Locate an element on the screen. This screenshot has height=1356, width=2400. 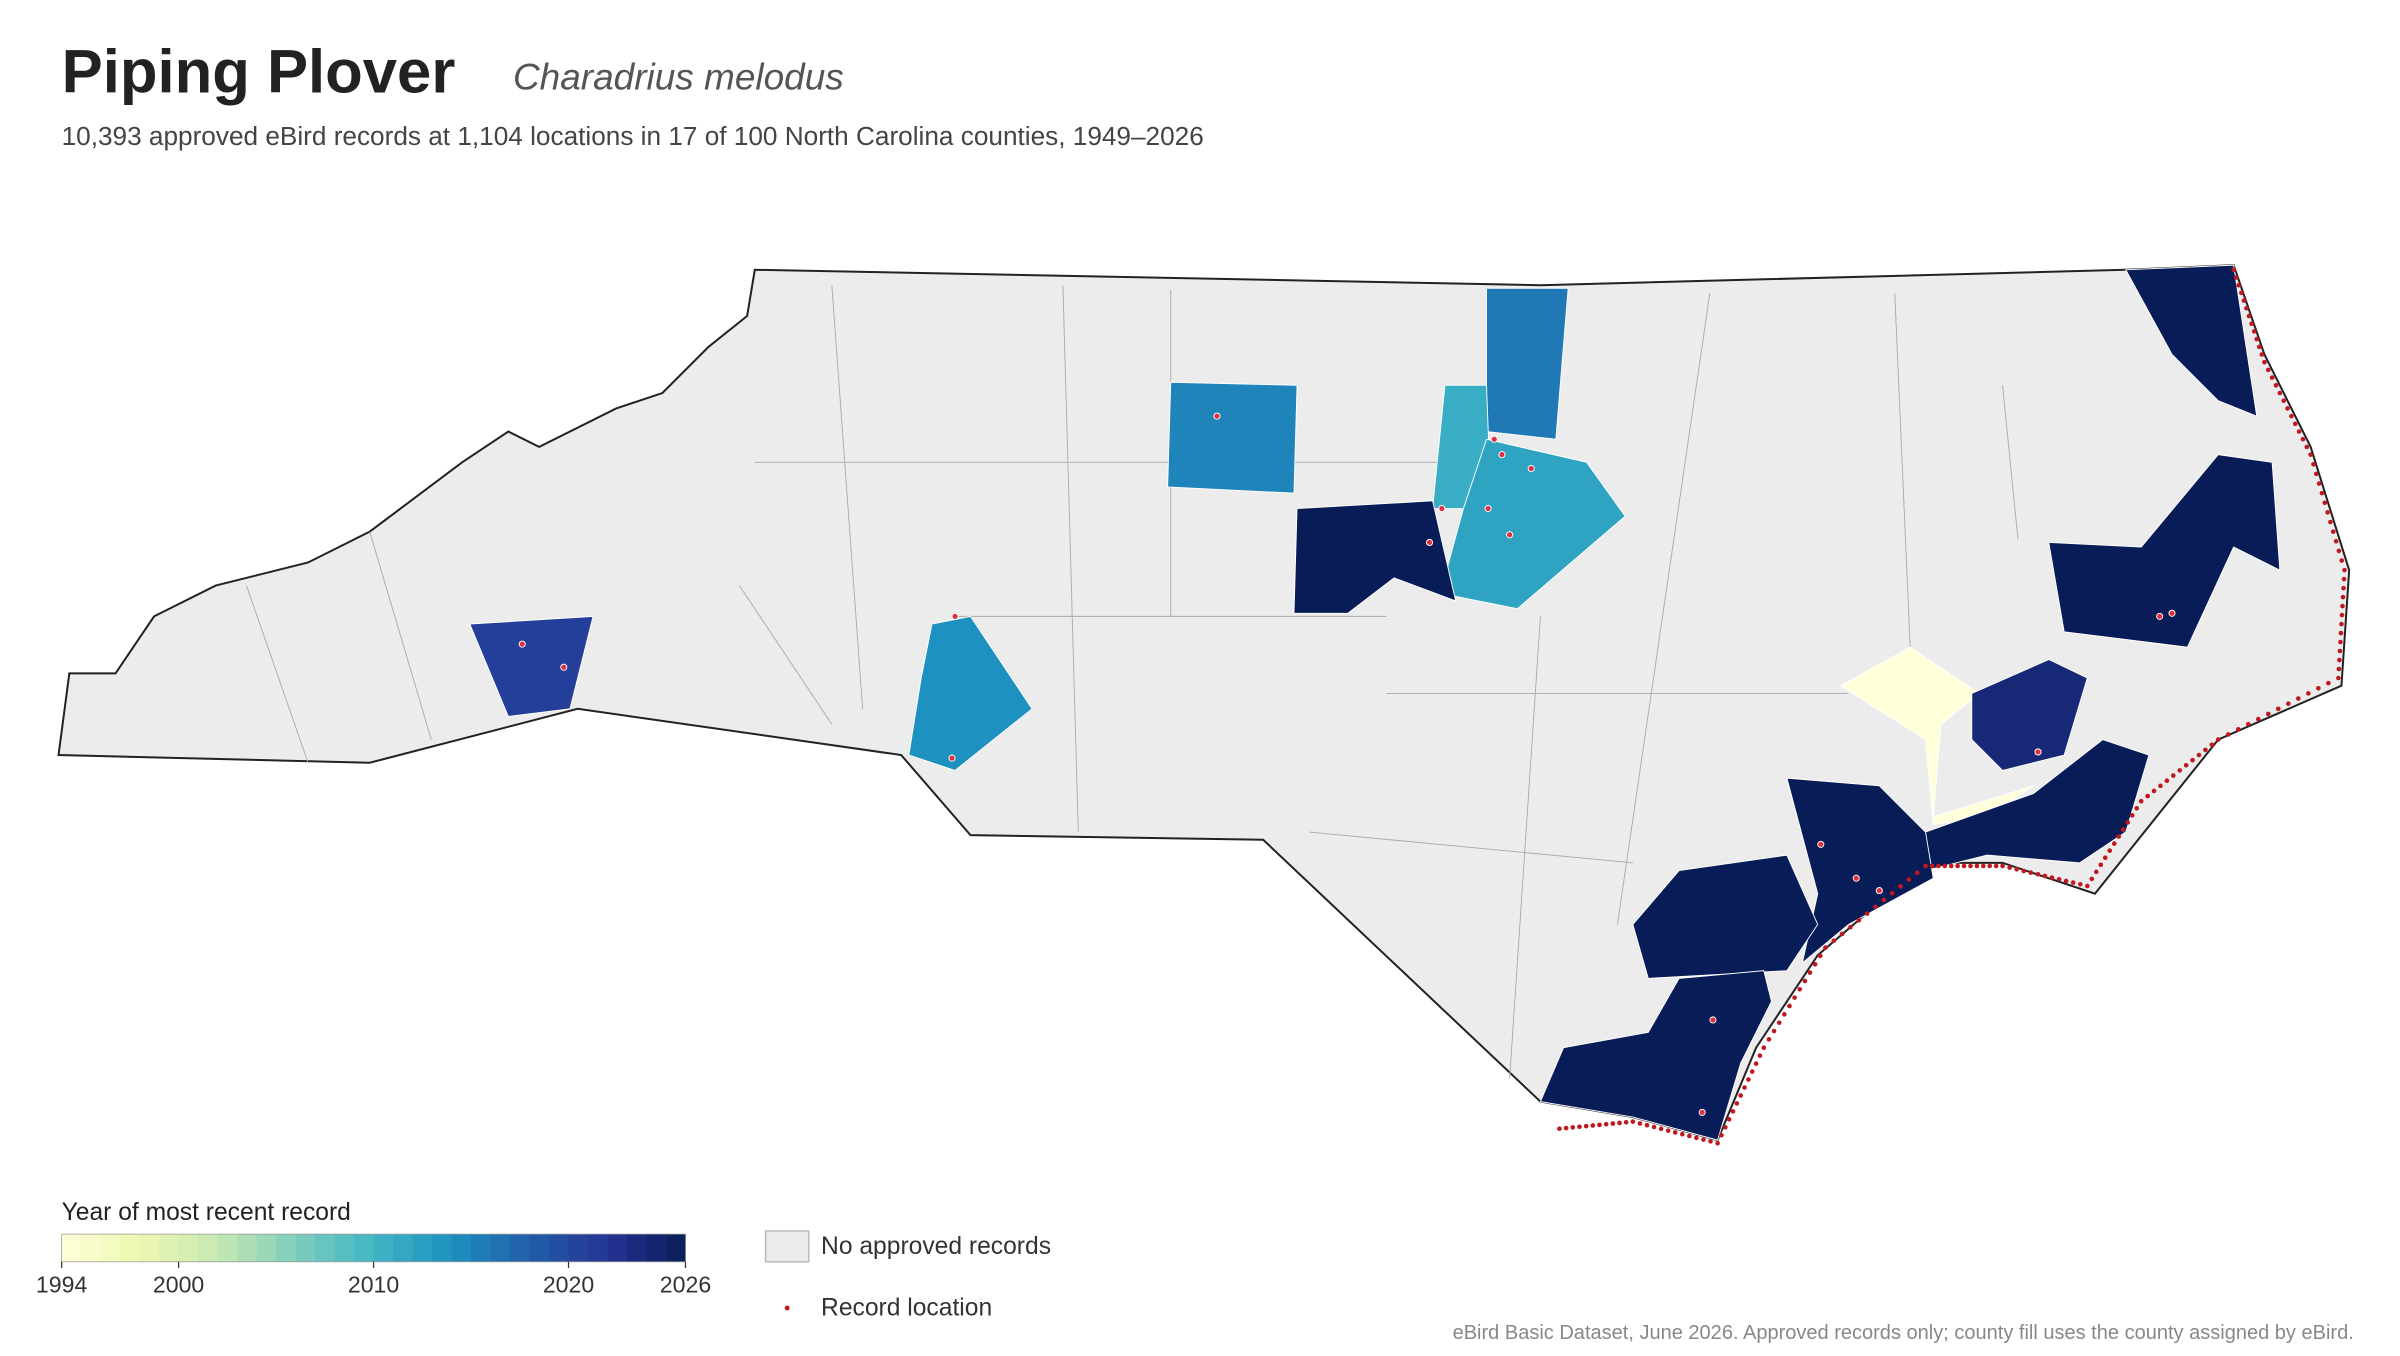
no-records-swatch is located at coordinates (787, 1246).